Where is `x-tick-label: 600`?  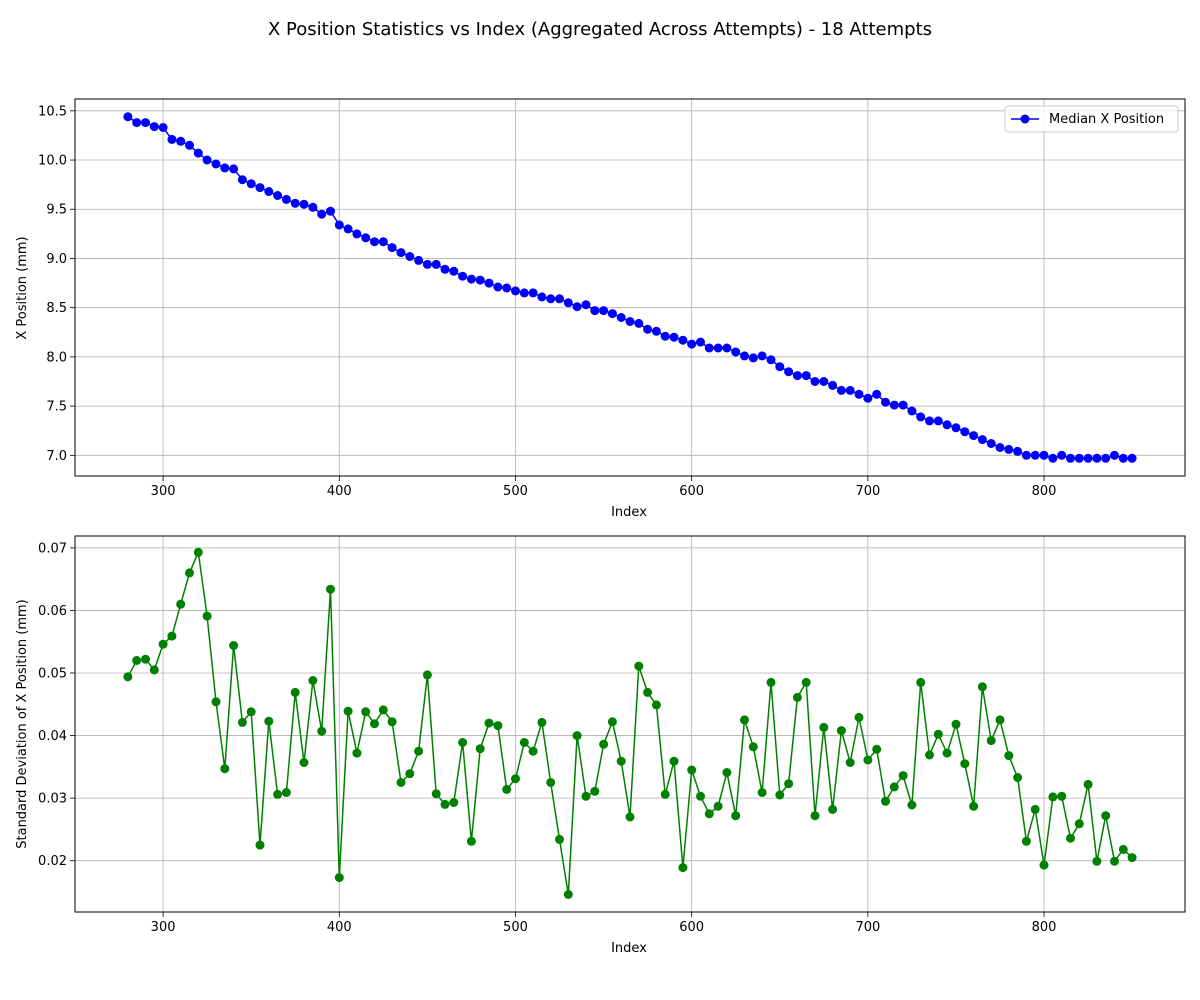 x-tick-label: 600 is located at coordinates (691, 927).